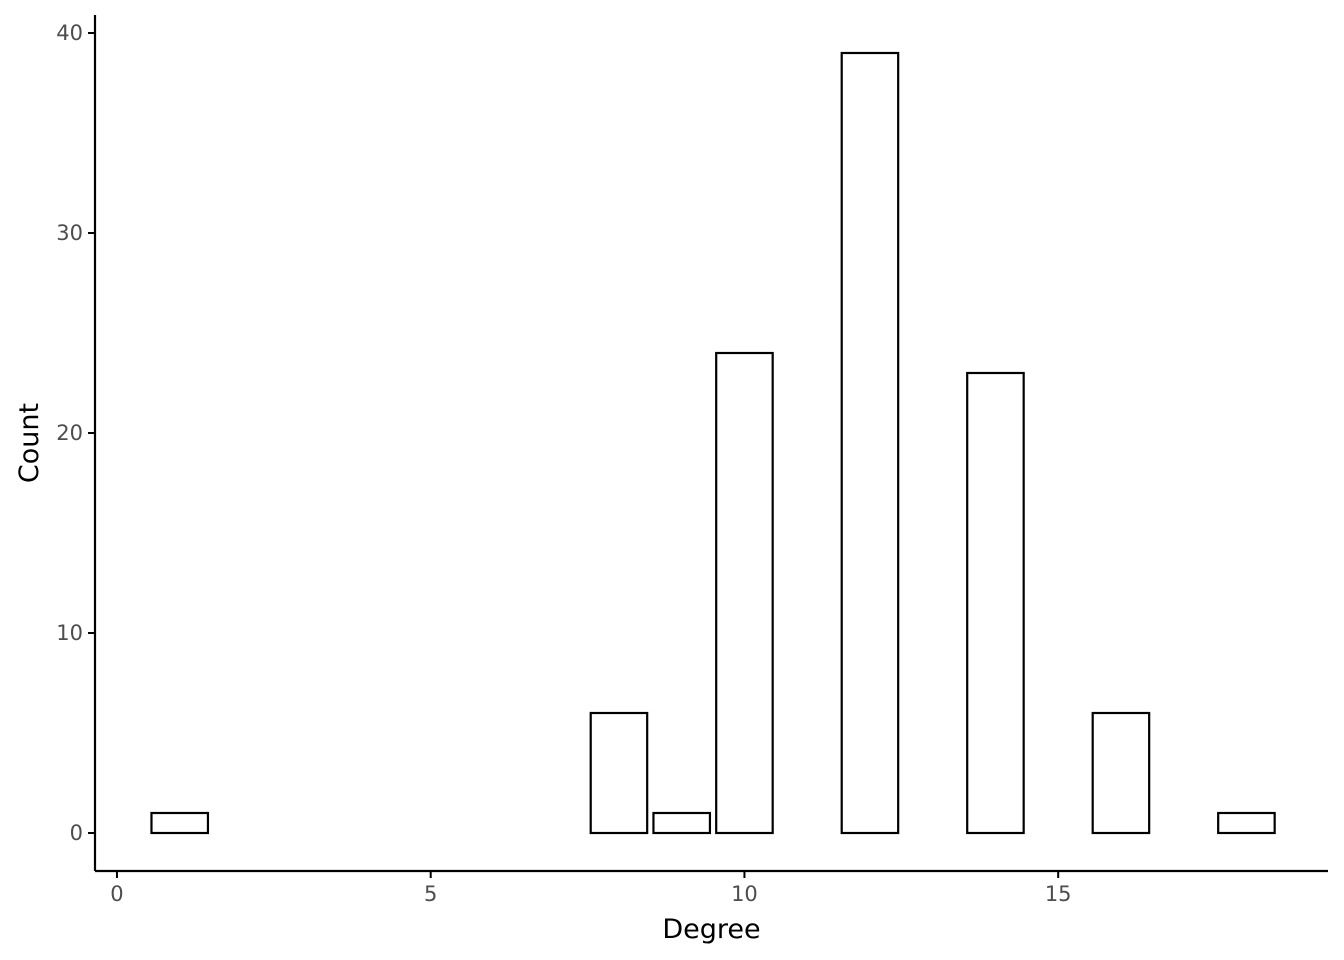 The height and width of the screenshot is (960, 1344). Describe the element at coordinates (116, 894) in the screenshot. I see `x-tick-label: 0` at that location.